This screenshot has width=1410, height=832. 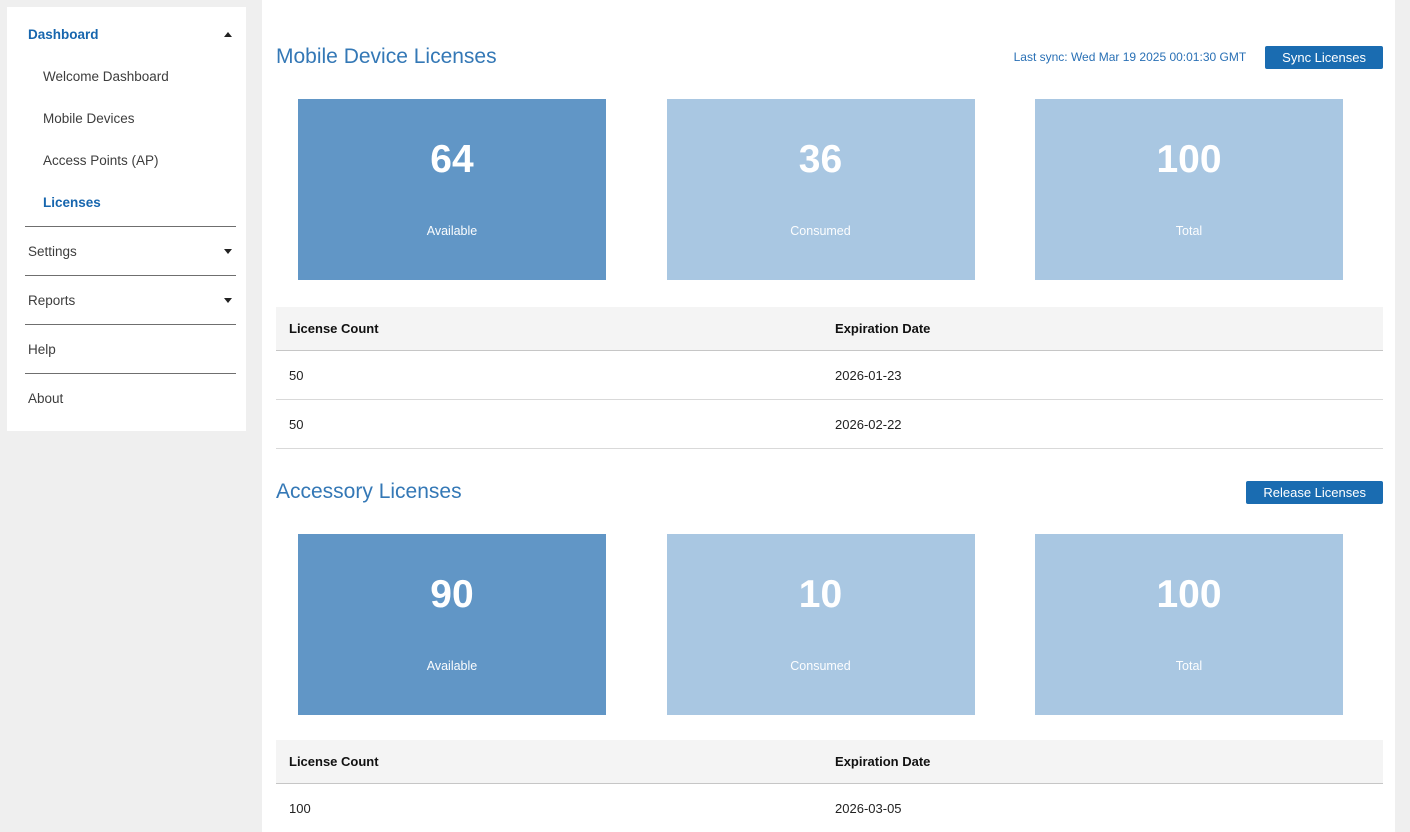 I want to click on chevron-up-icon, so click(x=228, y=34).